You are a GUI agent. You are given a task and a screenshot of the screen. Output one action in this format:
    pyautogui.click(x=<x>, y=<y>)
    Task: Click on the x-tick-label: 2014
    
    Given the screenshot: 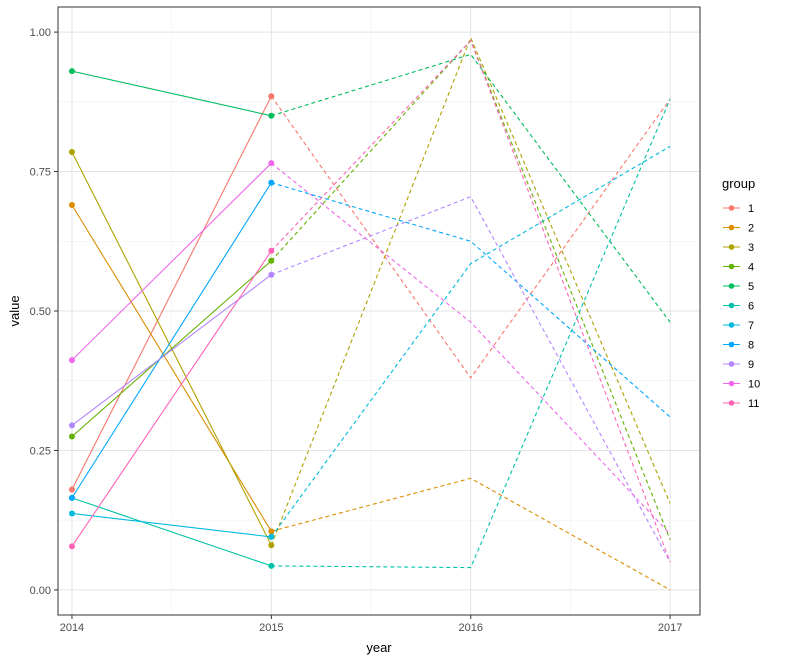 What is the action you would take?
    pyautogui.click(x=72, y=628)
    